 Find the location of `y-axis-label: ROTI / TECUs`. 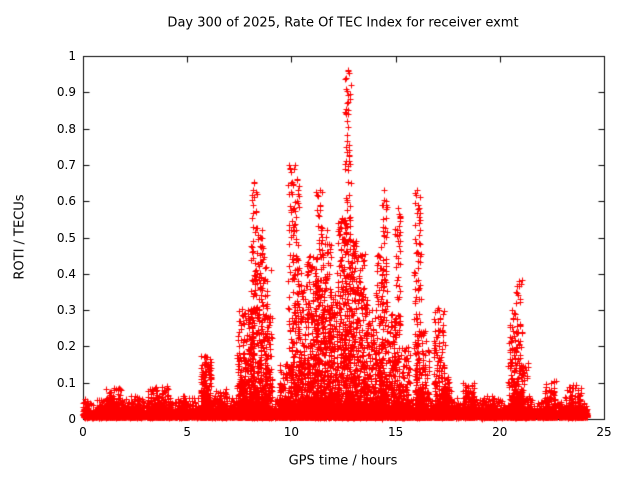

y-axis-label: ROTI / TECUs is located at coordinates (20, 237).